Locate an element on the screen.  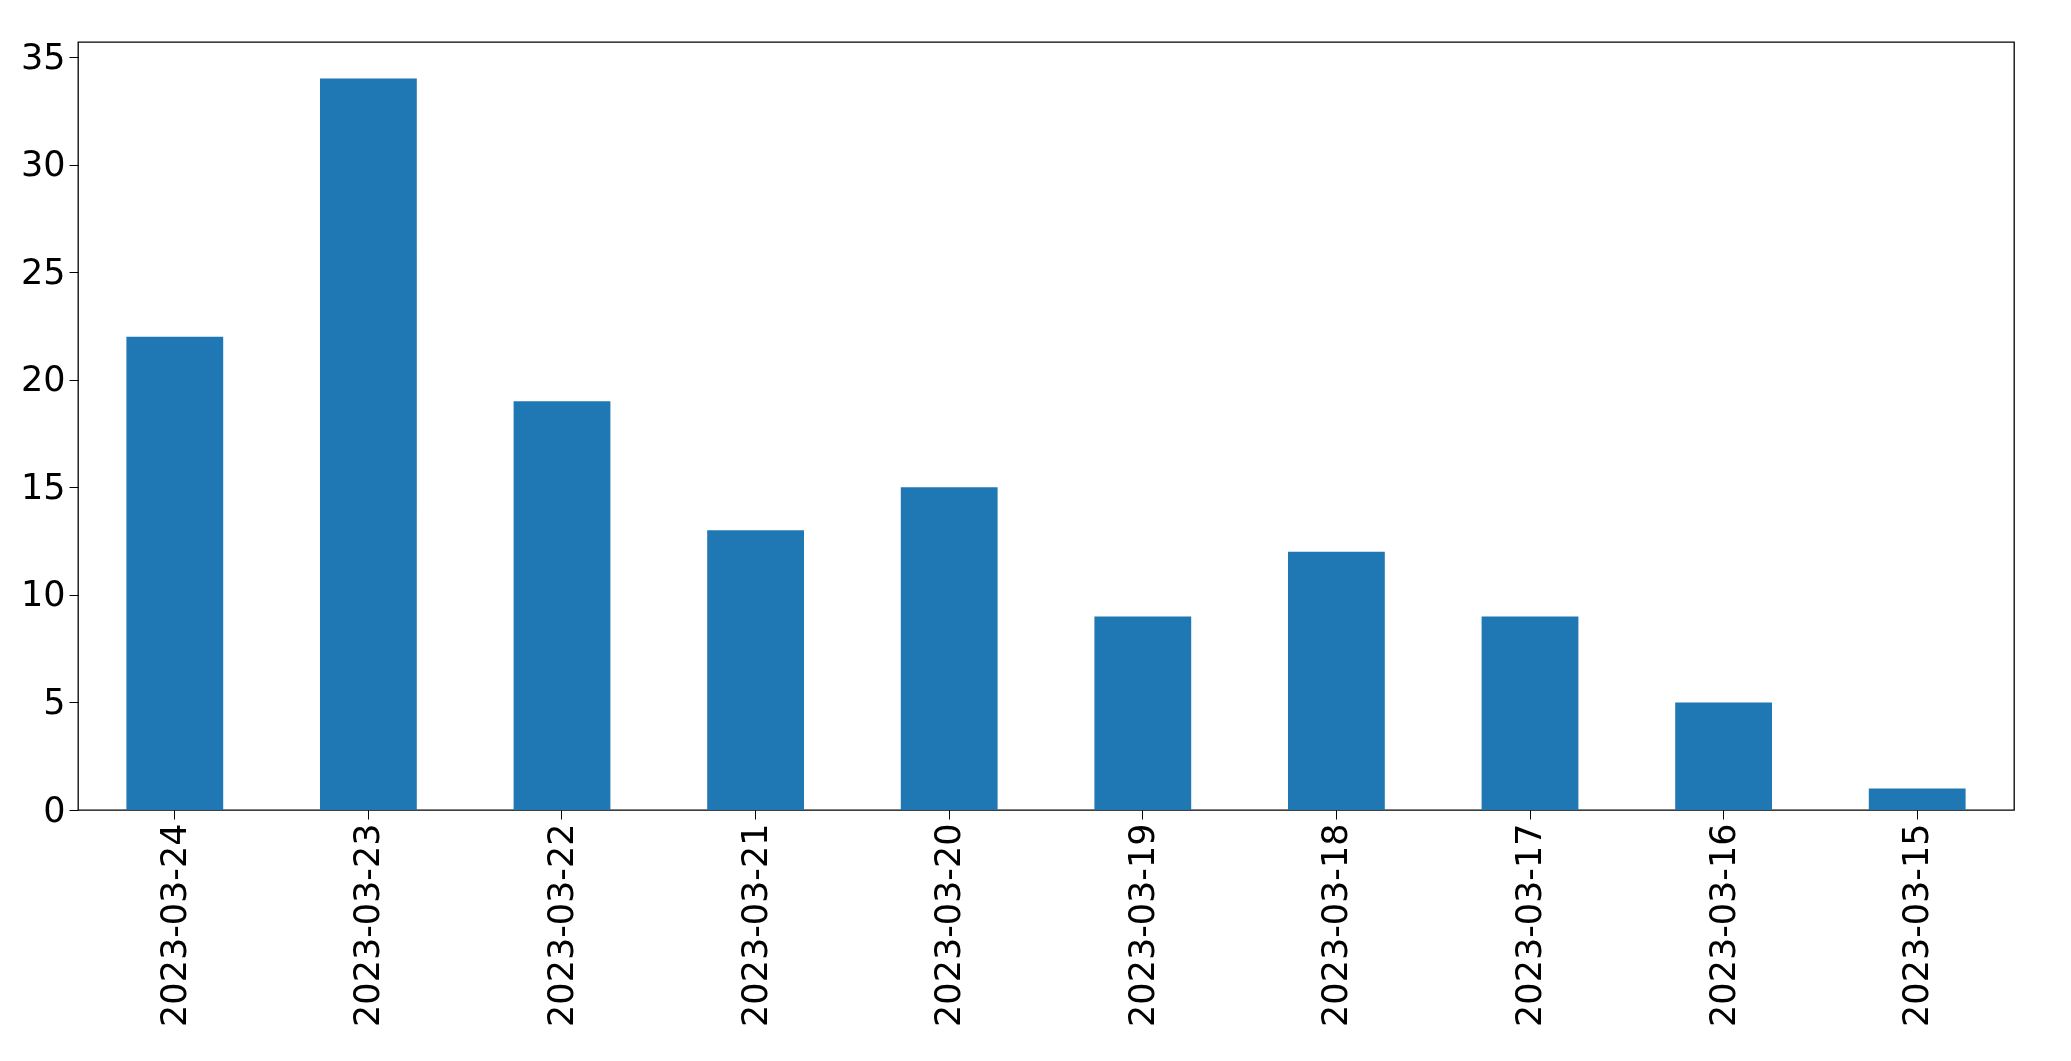
x-tick-label: 2023-03-22 is located at coordinates (561, 925).